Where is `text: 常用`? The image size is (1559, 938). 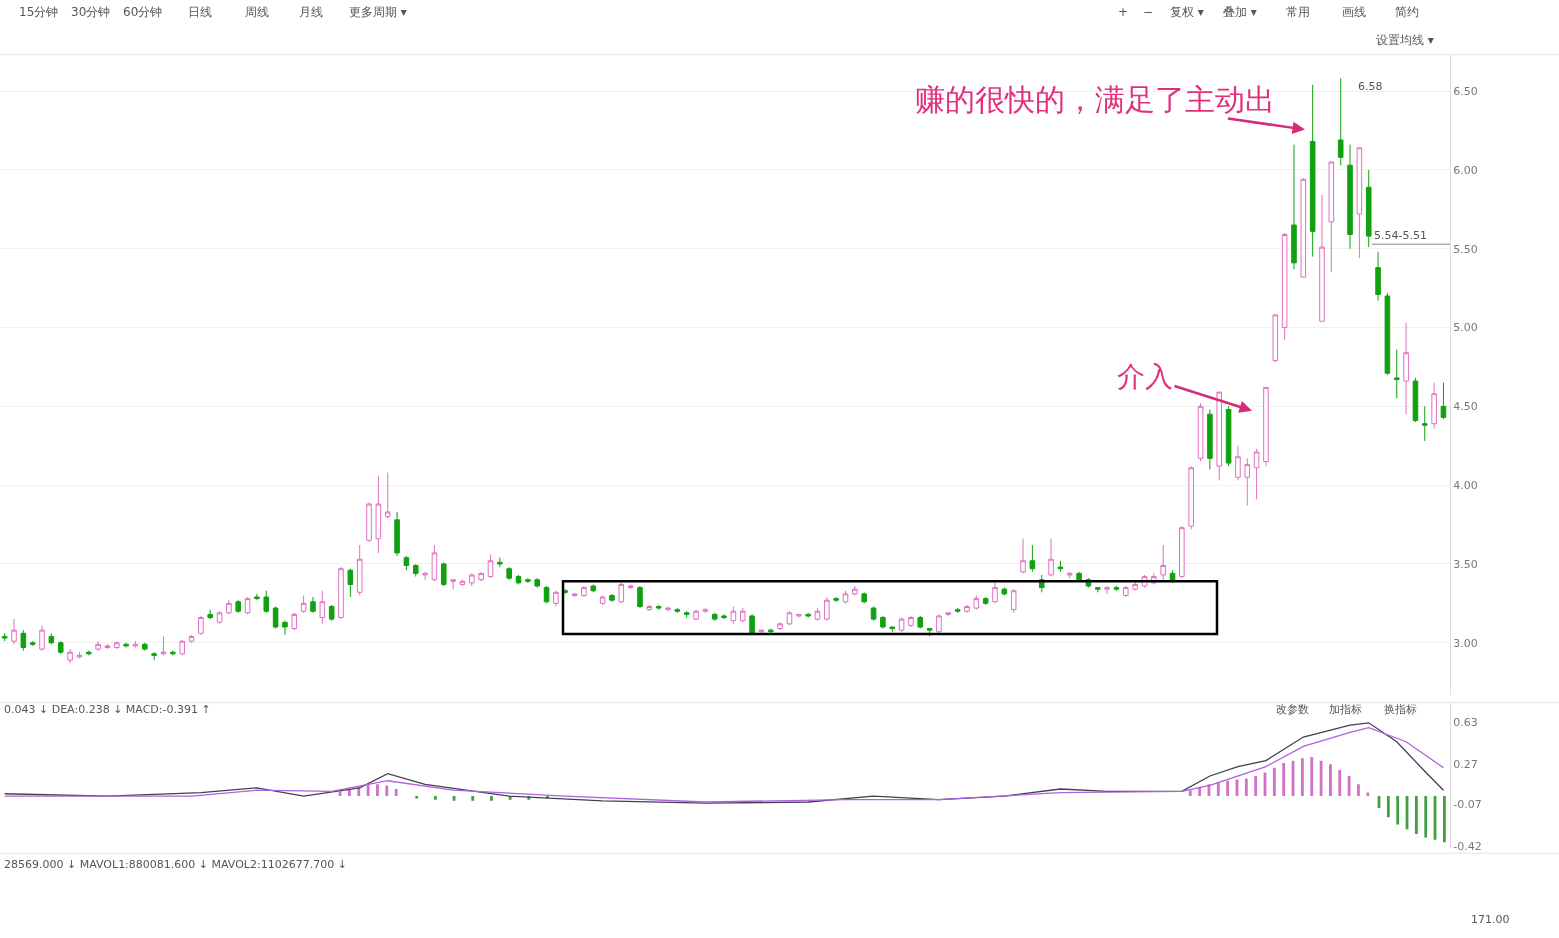
text: 常用 is located at coordinates (1298, 12).